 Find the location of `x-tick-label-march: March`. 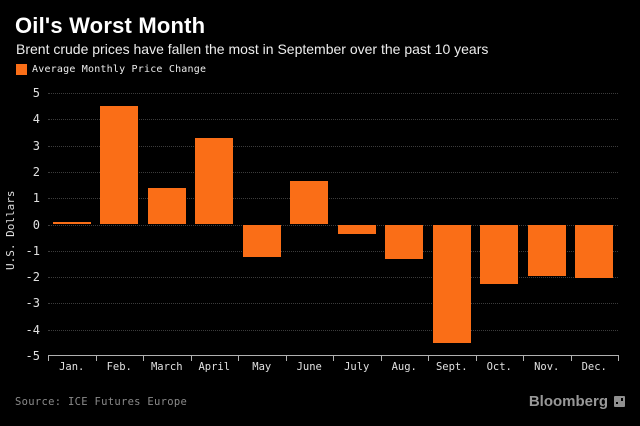

x-tick-label-march: March is located at coordinates (166, 367).